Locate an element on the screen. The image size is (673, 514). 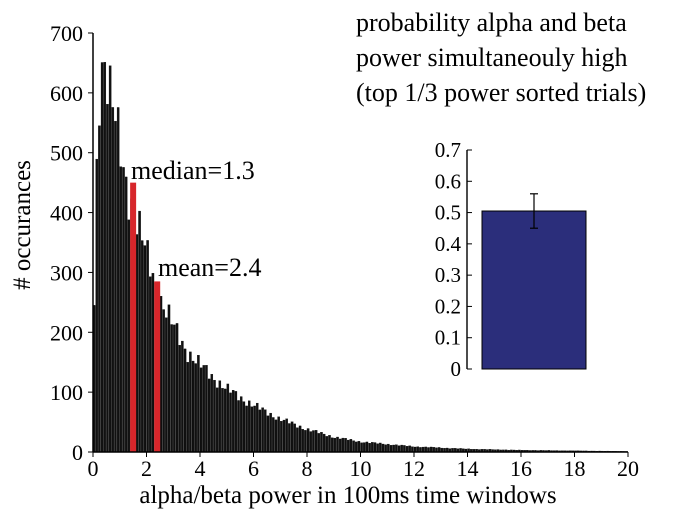
x-tick-label: 4 is located at coordinates (200, 468).